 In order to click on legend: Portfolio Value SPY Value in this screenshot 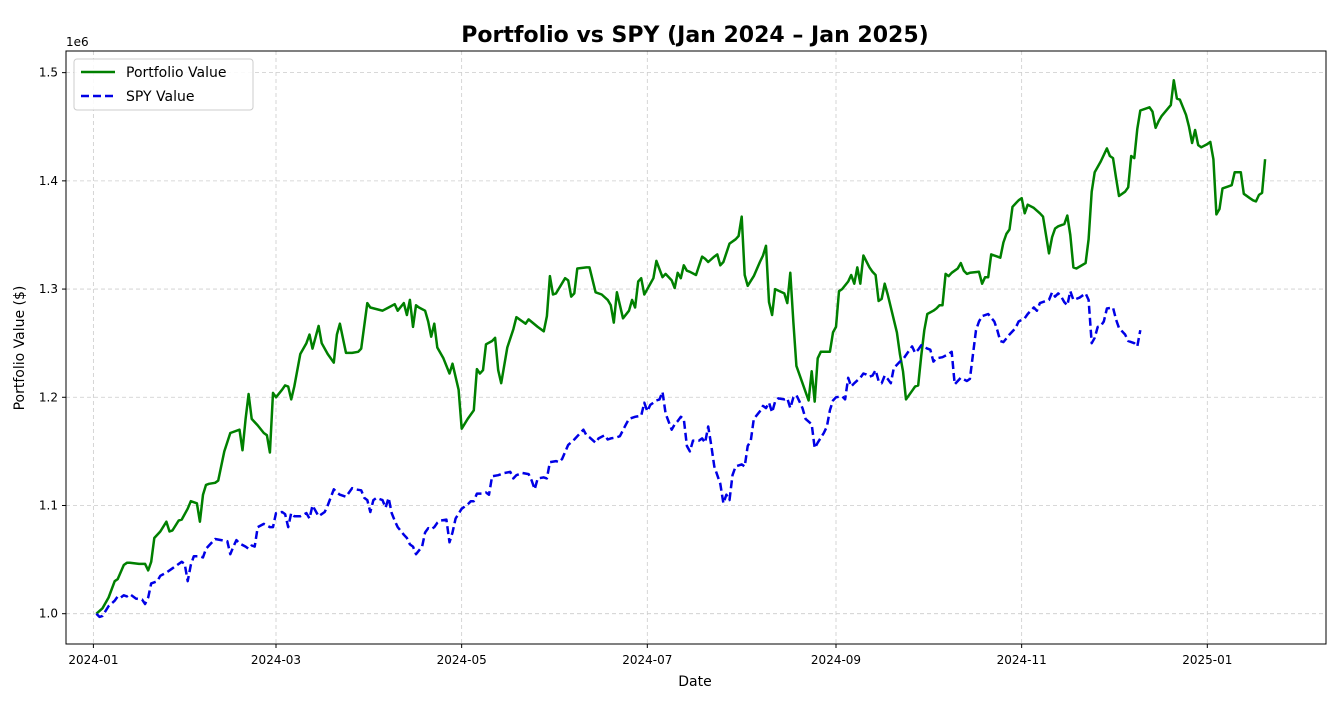, I will do `click(163, 84)`.